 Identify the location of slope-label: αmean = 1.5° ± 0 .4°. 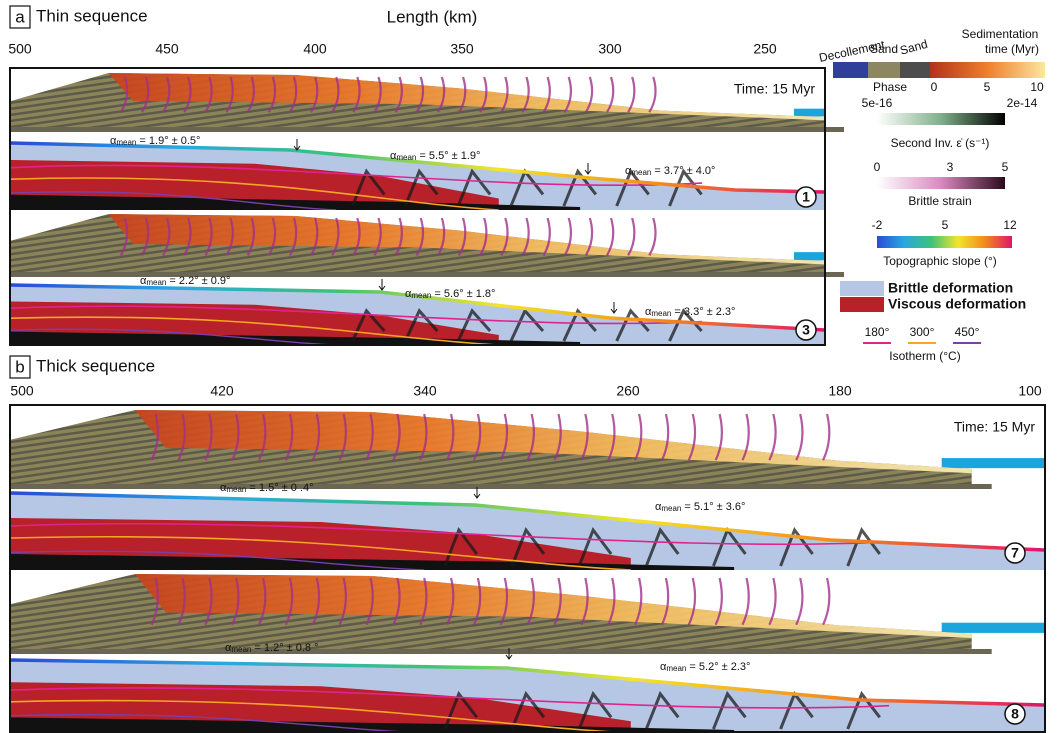
(267, 488).